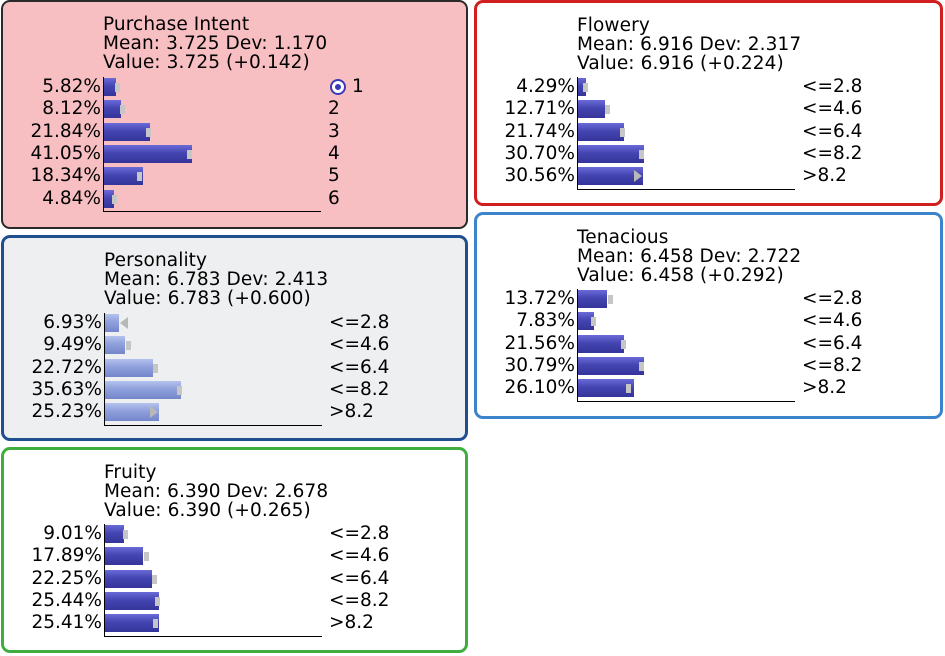 This screenshot has width=945, height=656. I want to click on state-row: 22.25% <=6.4, so click(234, 579).